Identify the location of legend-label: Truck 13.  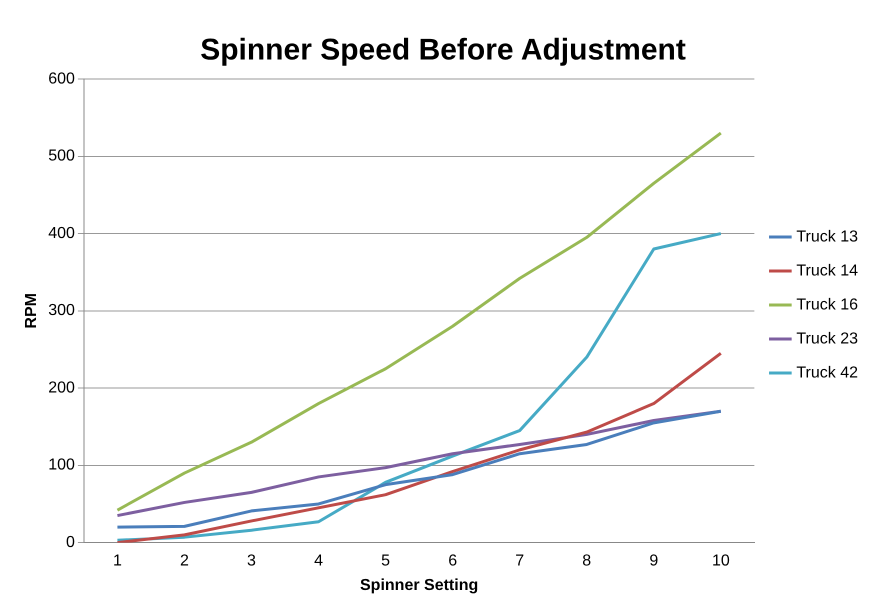
(827, 237).